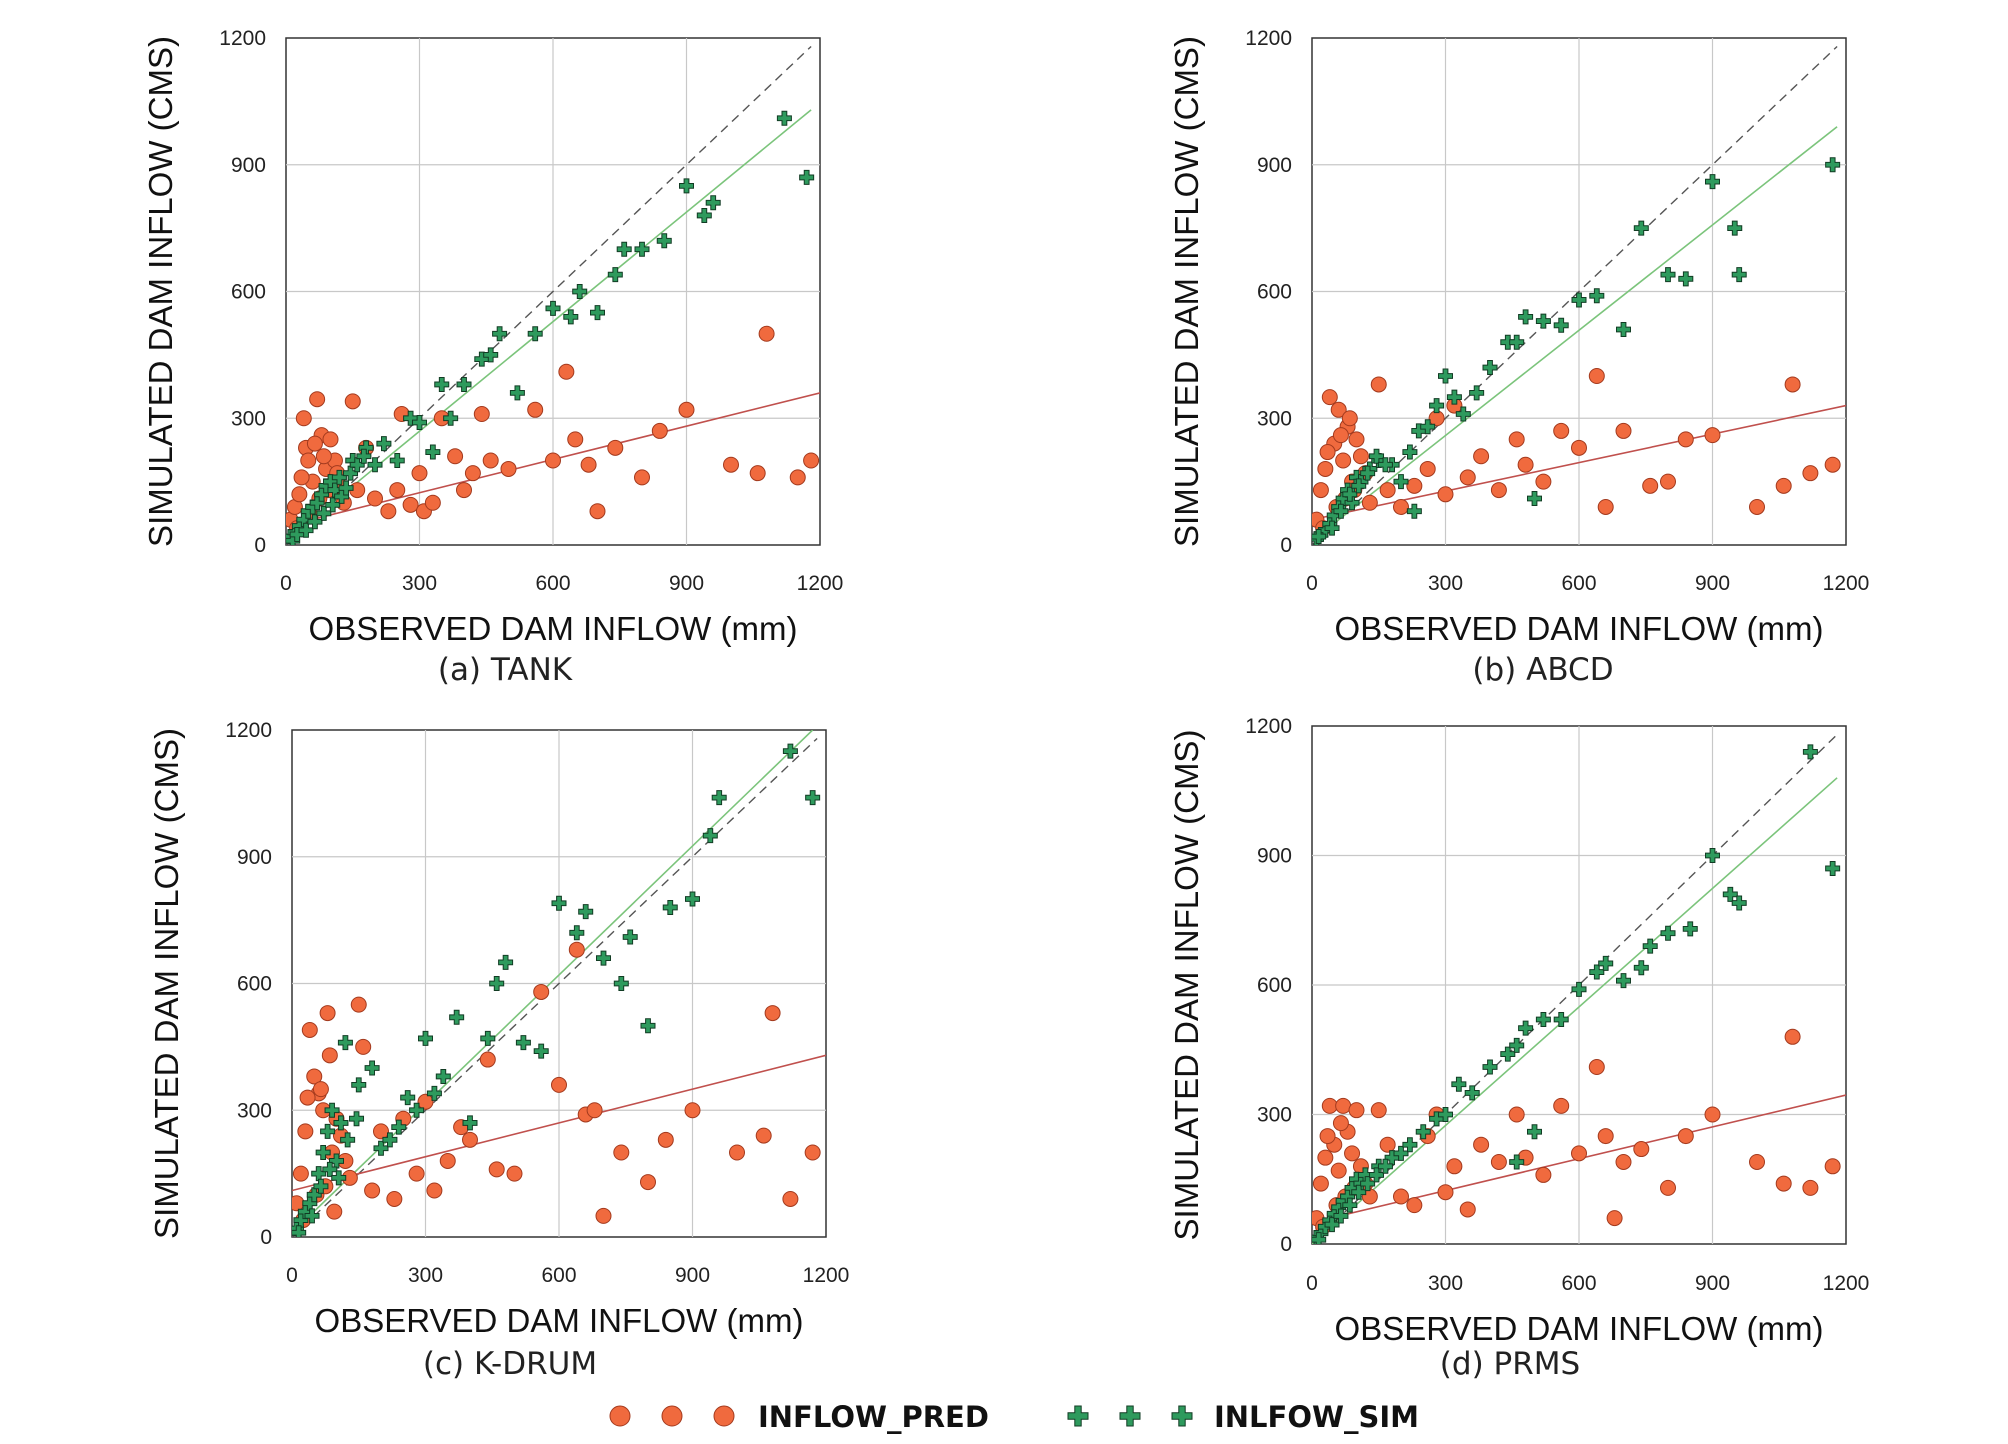 The image size is (2008, 1444). I want to click on legend-sim-label: INLFOW_SIM, so click(1316, 1417).